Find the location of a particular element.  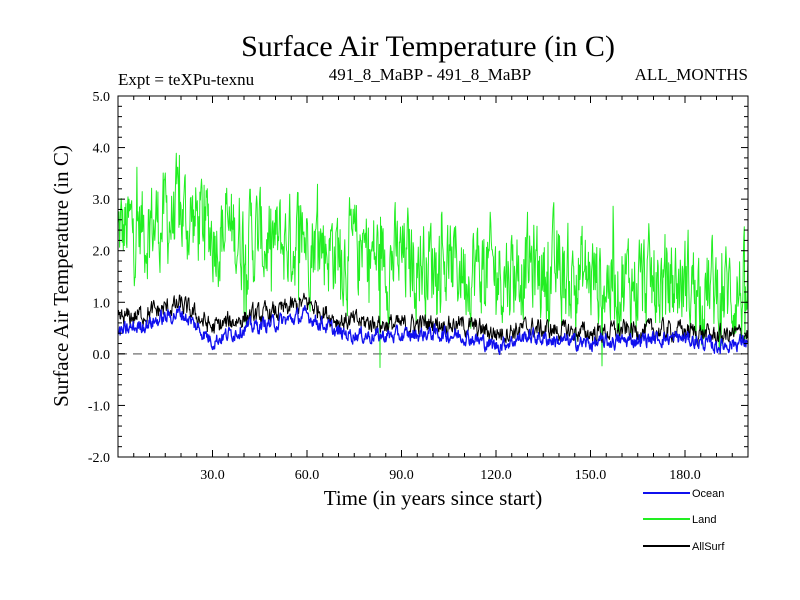

x-tick-label: 180.0 is located at coordinates (685, 475).